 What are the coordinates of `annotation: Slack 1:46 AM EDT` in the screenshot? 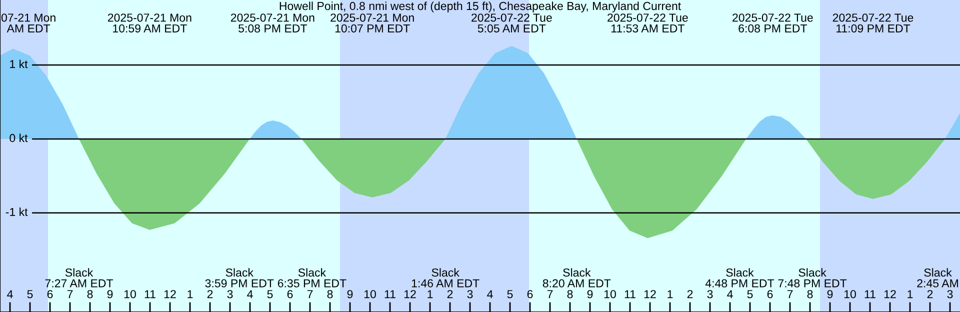 It's located at (446, 278).